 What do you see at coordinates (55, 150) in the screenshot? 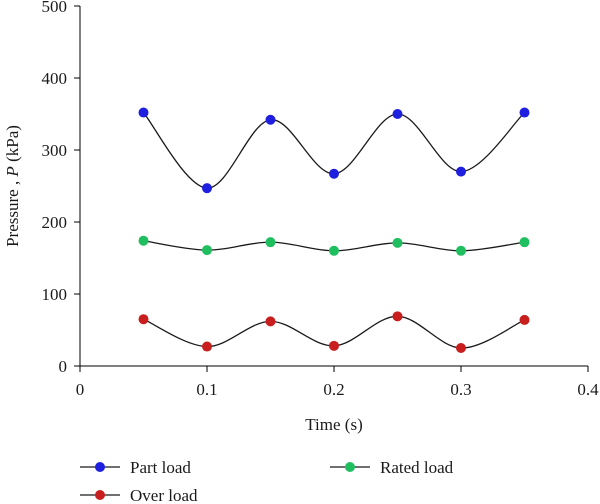
I see `y-tick-label: 300` at bounding box center [55, 150].